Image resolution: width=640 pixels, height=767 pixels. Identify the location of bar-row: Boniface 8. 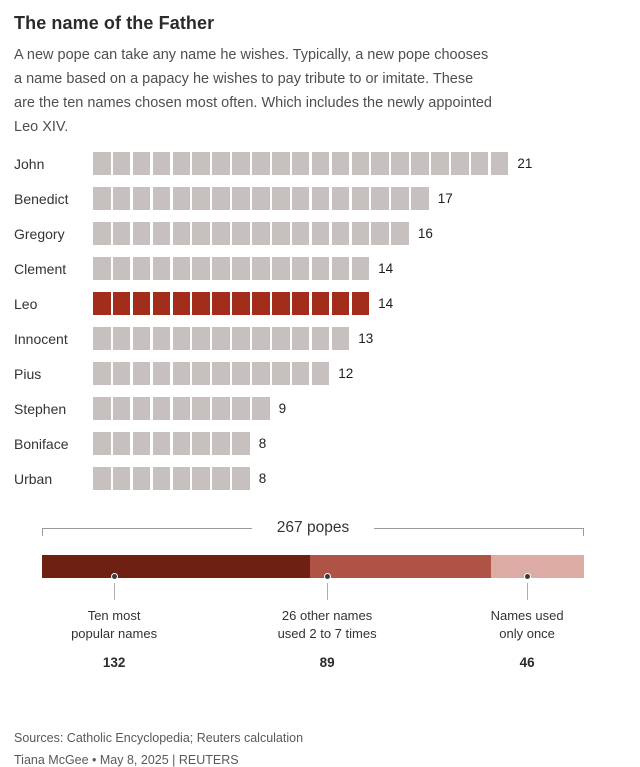
(320, 443).